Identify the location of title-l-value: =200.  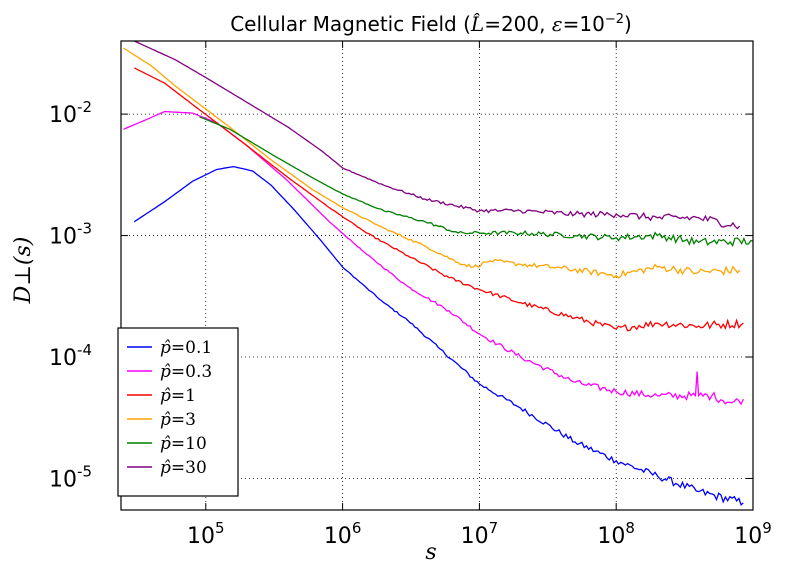
(511, 24).